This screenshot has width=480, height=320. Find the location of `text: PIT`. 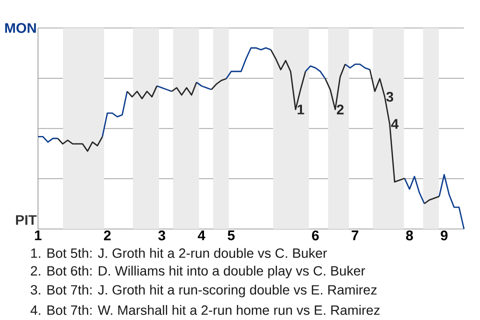

text: PIT is located at coordinates (26, 220).